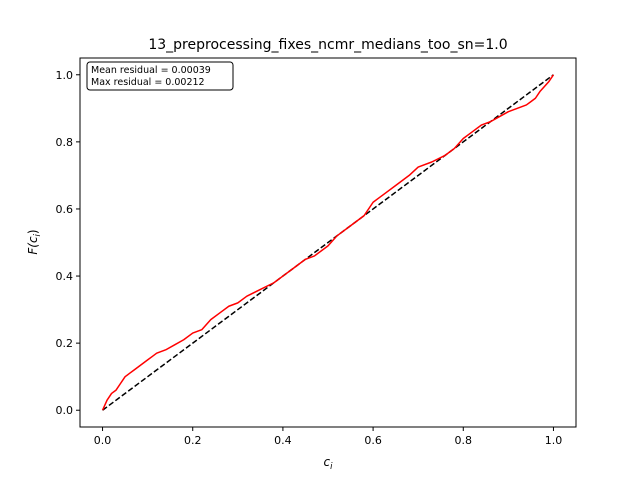 The height and width of the screenshot is (480, 640). I want to click on y-tick-label: 0.2, so click(65, 343).